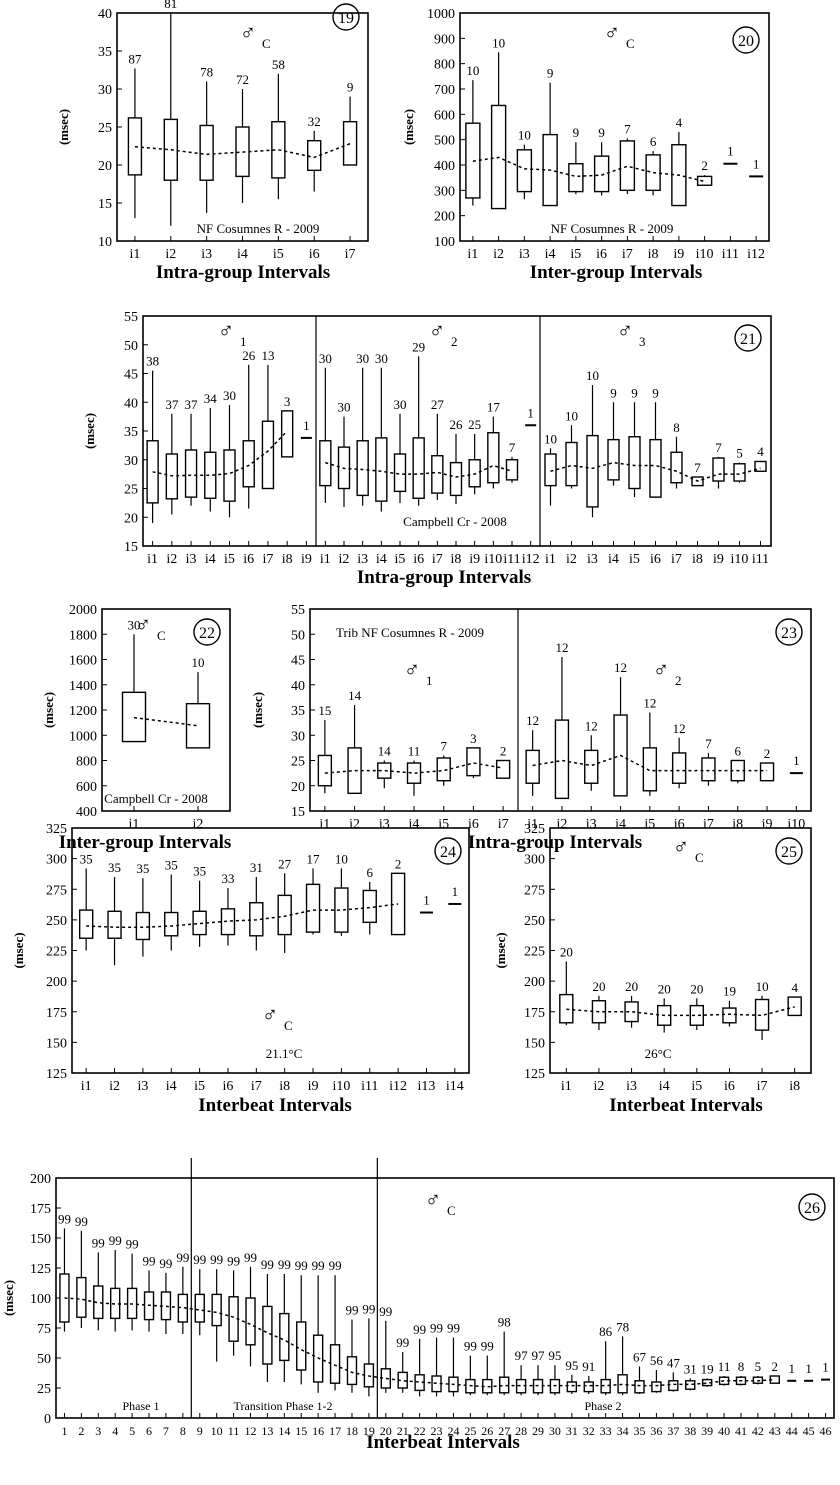 The width and height of the screenshot is (840, 1485). I want to click on sample-size-label: 1, so click(825, 1367).